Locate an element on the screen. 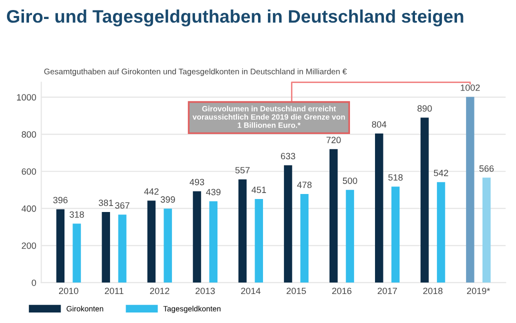 The height and width of the screenshot is (323, 516). y-tick-label: 800 is located at coordinates (29, 134).